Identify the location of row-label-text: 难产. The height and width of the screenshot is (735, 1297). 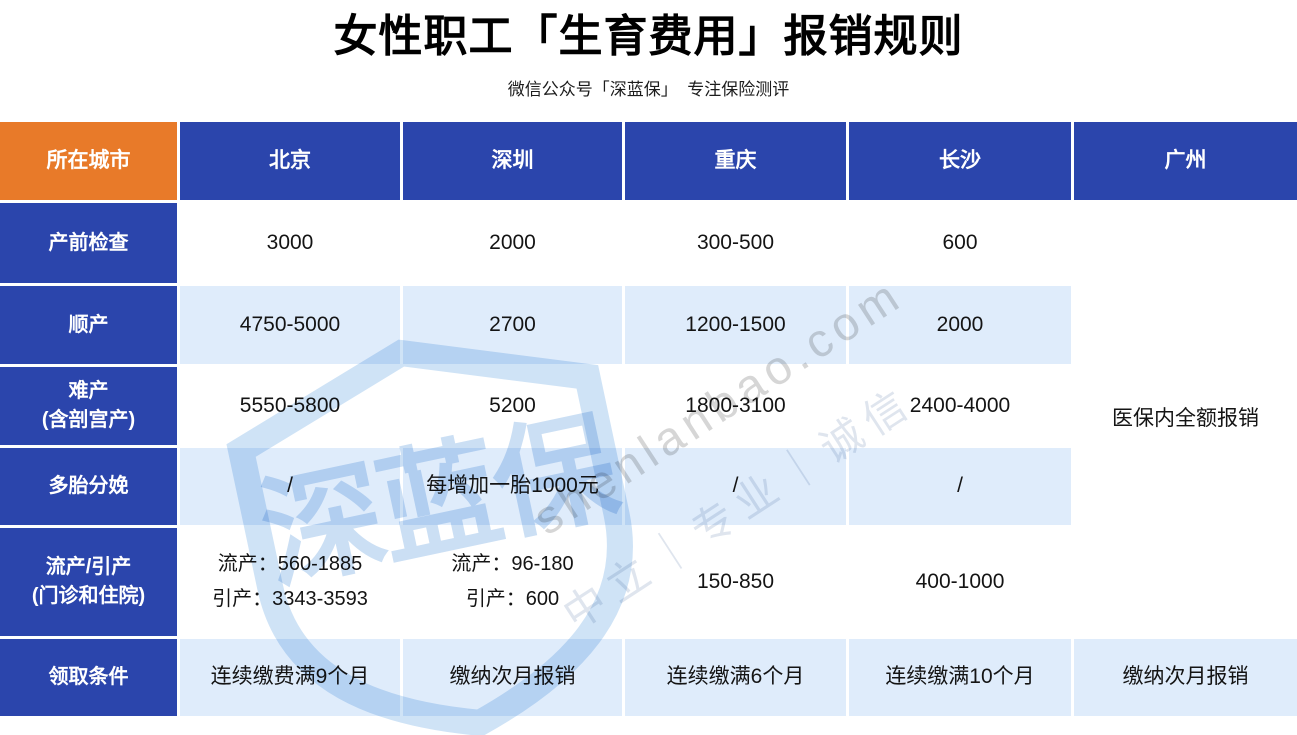
(88, 391).